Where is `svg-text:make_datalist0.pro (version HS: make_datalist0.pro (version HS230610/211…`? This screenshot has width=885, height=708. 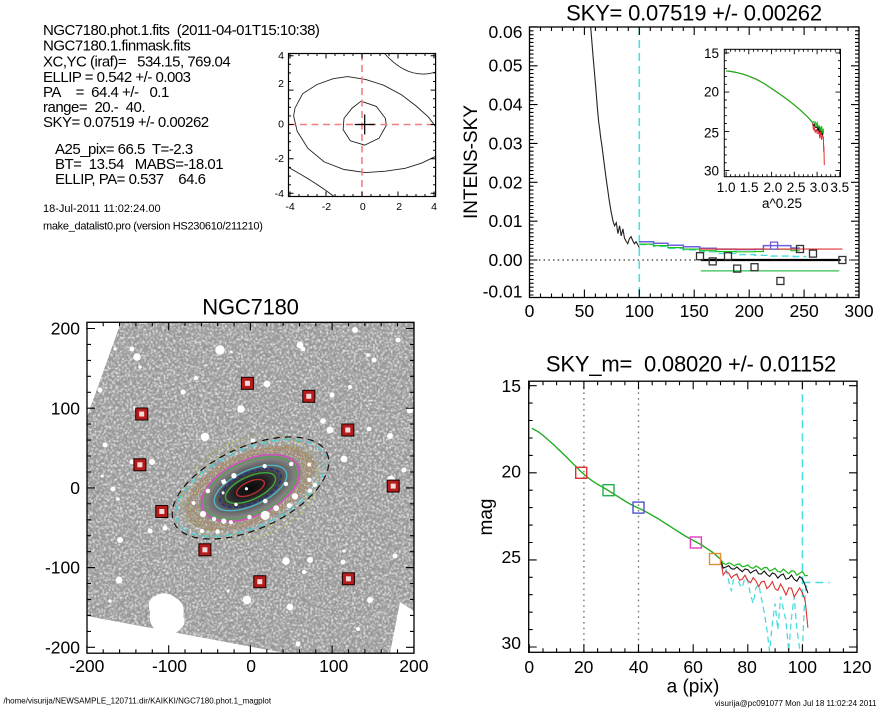
svg-text:make_datalist0.pro (version HS: make_datalist0.pro (version HS230610/211… is located at coordinates (153, 227).